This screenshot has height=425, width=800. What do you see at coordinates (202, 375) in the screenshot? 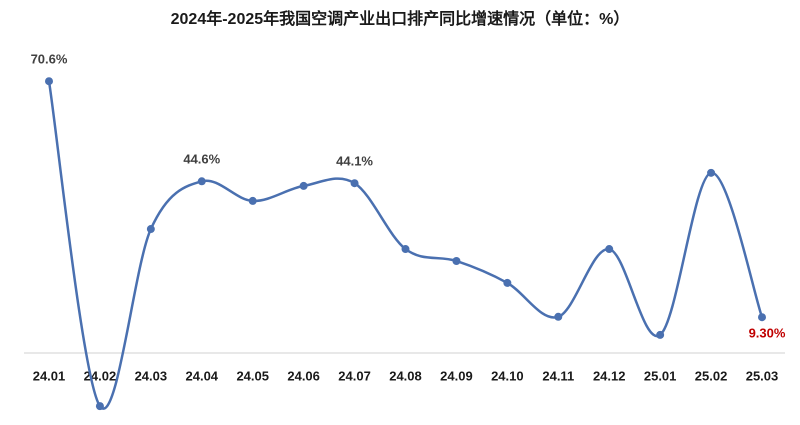
I see `x-tick-label: 24.04` at bounding box center [202, 375].